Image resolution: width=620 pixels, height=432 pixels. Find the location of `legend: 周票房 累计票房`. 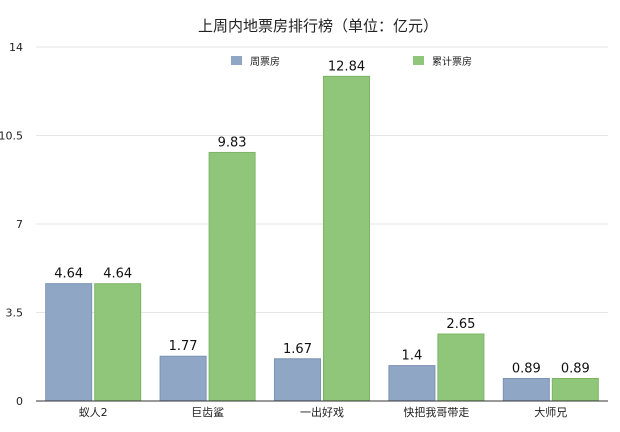

legend: 周票房 累计票房 is located at coordinates (351, 61).